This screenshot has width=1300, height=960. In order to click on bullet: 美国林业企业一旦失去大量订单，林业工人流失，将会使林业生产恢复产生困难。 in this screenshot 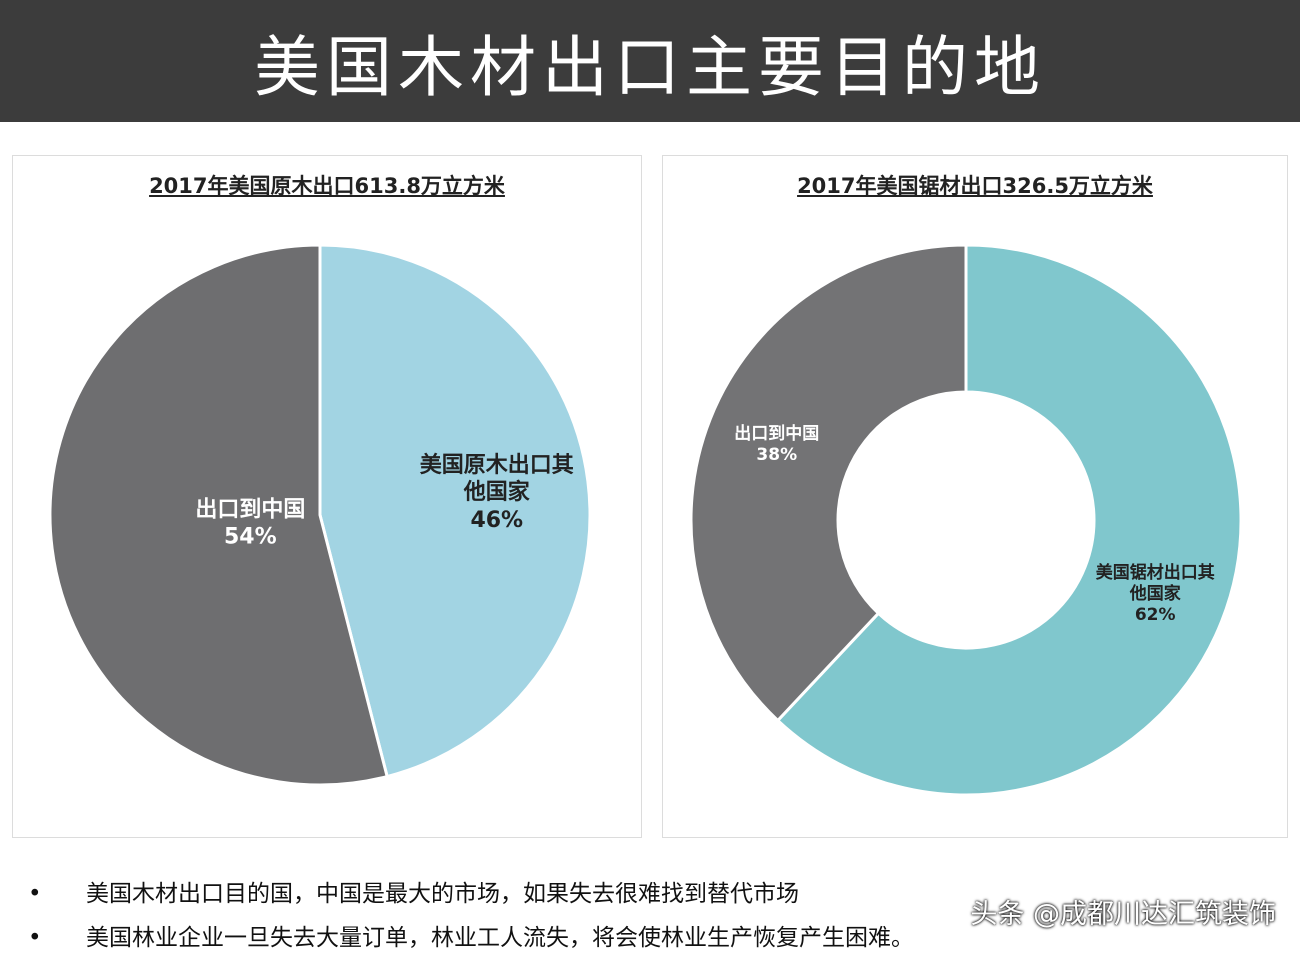, I will do `click(471, 938)`.